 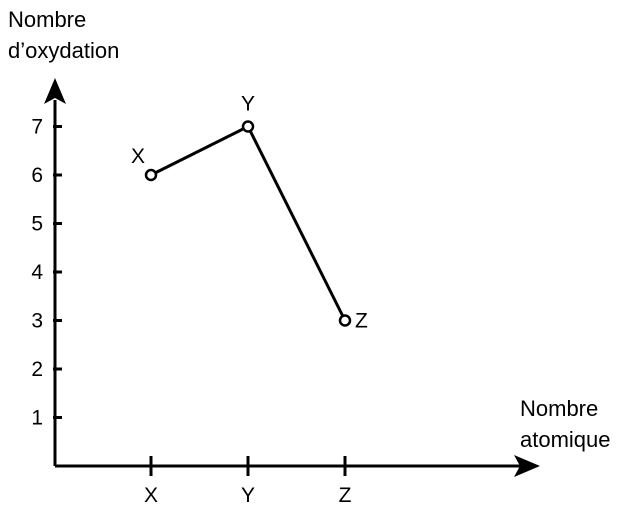 What do you see at coordinates (46, 273) in the screenshot?
I see `y-ticks: 1 2 3 4 5 6 7` at bounding box center [46, 273].